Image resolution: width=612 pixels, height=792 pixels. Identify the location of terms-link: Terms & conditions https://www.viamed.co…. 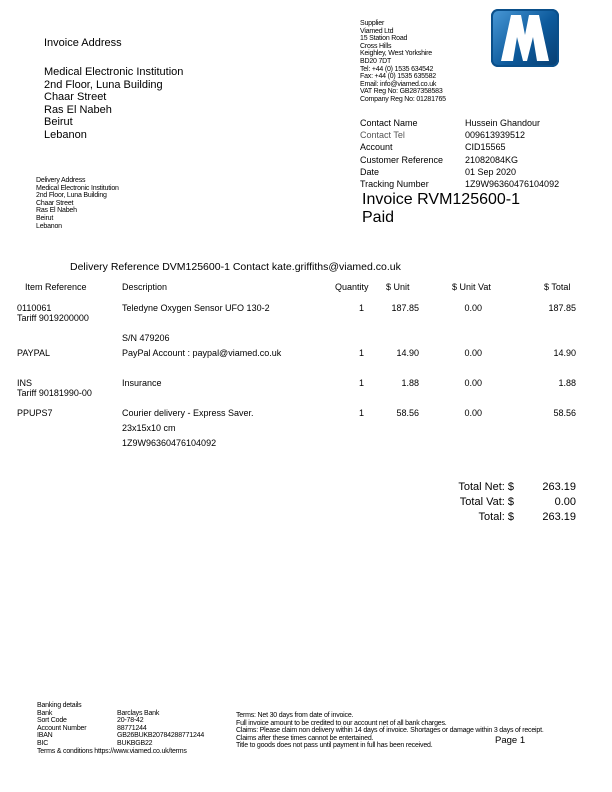
(112, 751).